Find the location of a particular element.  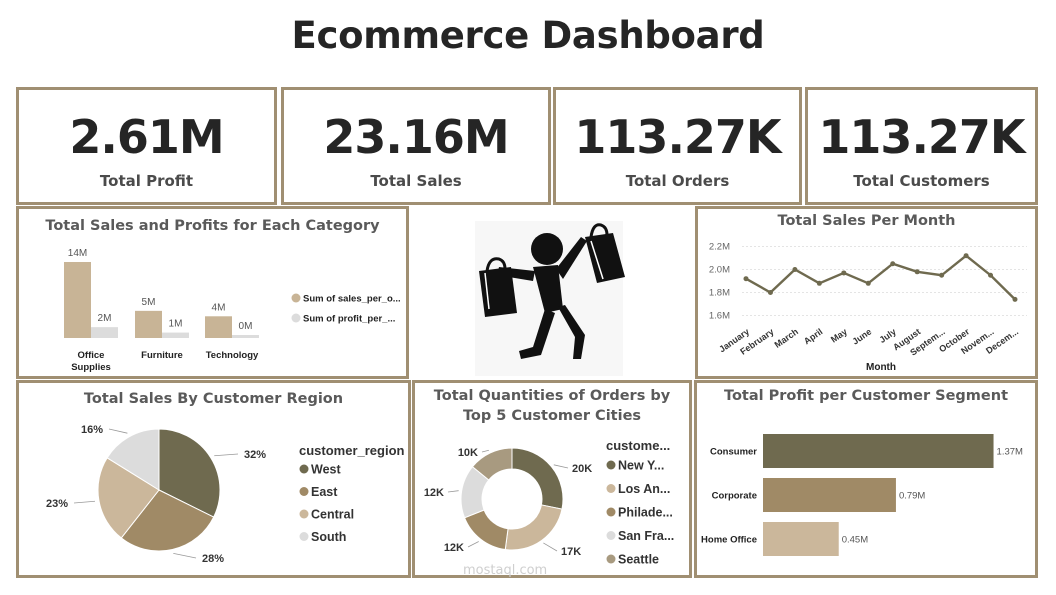

y-tick-label: 1.6M is located at coordinates (719, 316).